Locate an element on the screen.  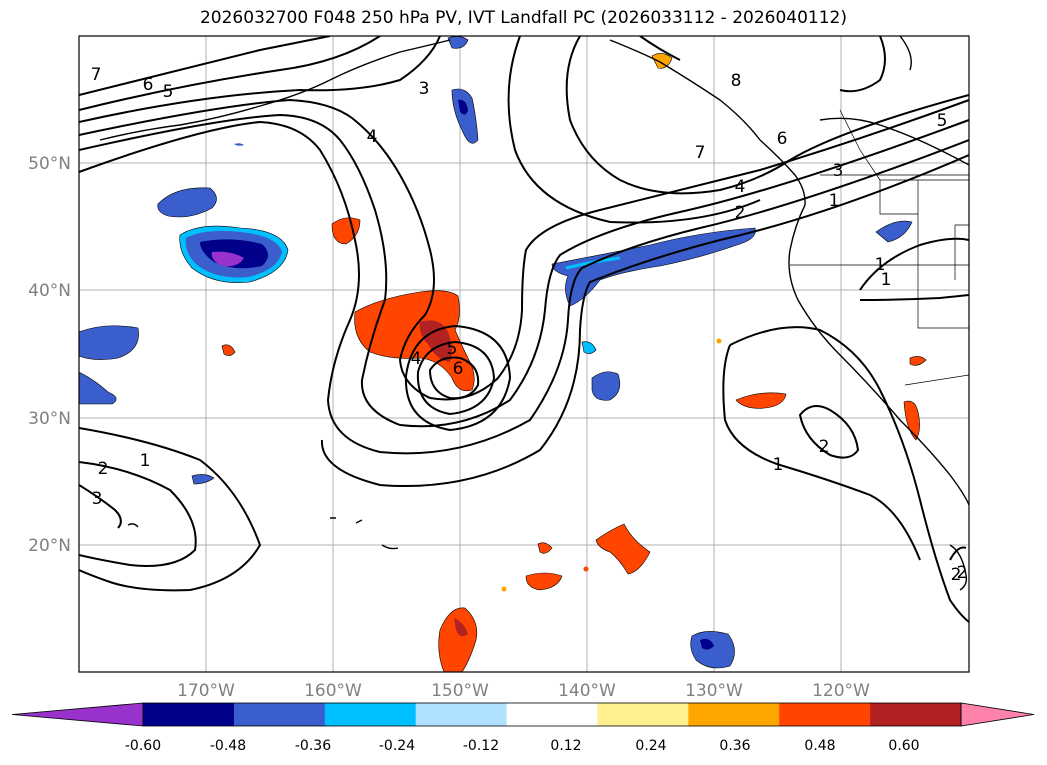
lat-label: 30°N is located at coordinates (49, 419).